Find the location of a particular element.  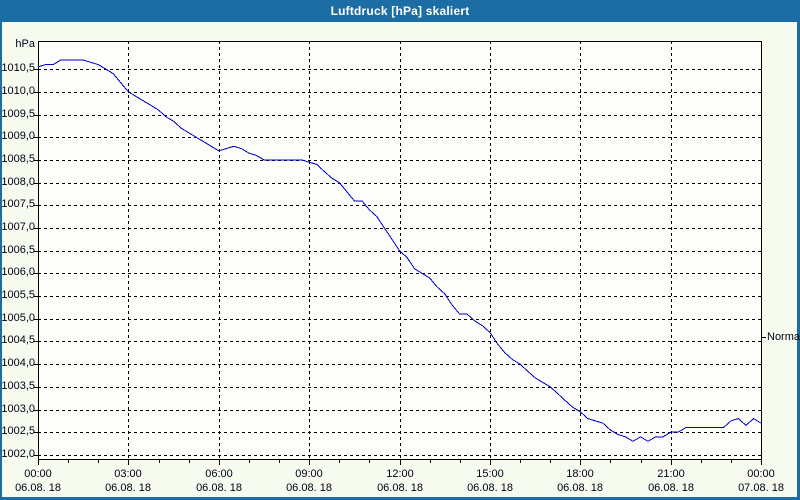

window-titlebar: Luftdruck [hPa] skaliert is located at coordinates (400, 11).